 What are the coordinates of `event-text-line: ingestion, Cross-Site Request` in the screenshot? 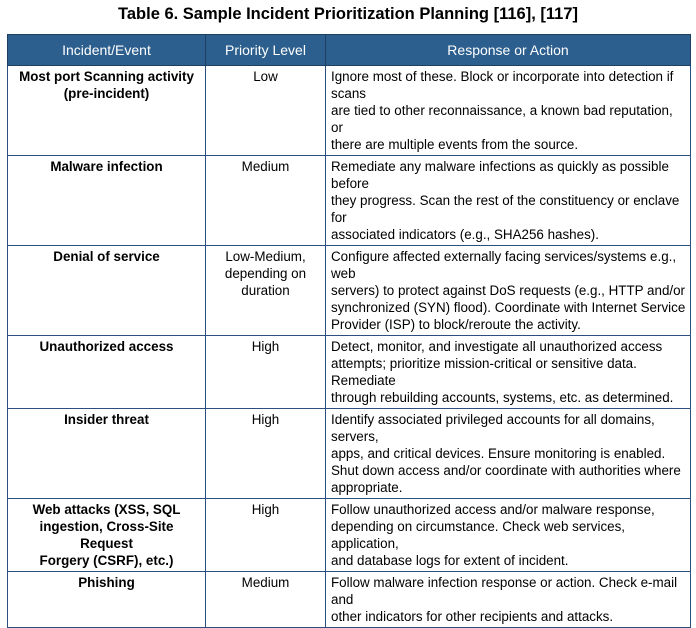 It's located at (106, 535).